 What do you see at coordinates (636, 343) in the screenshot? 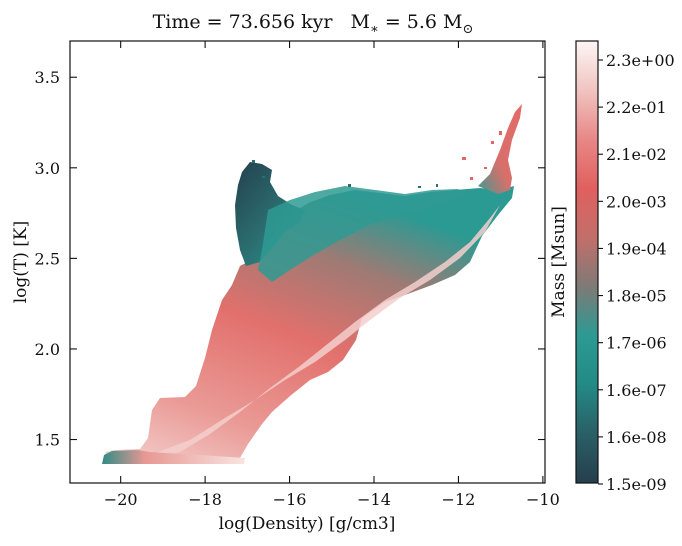
I see `colorbar-tick-label: 1.7e-06` at bounding box center [636, 343].